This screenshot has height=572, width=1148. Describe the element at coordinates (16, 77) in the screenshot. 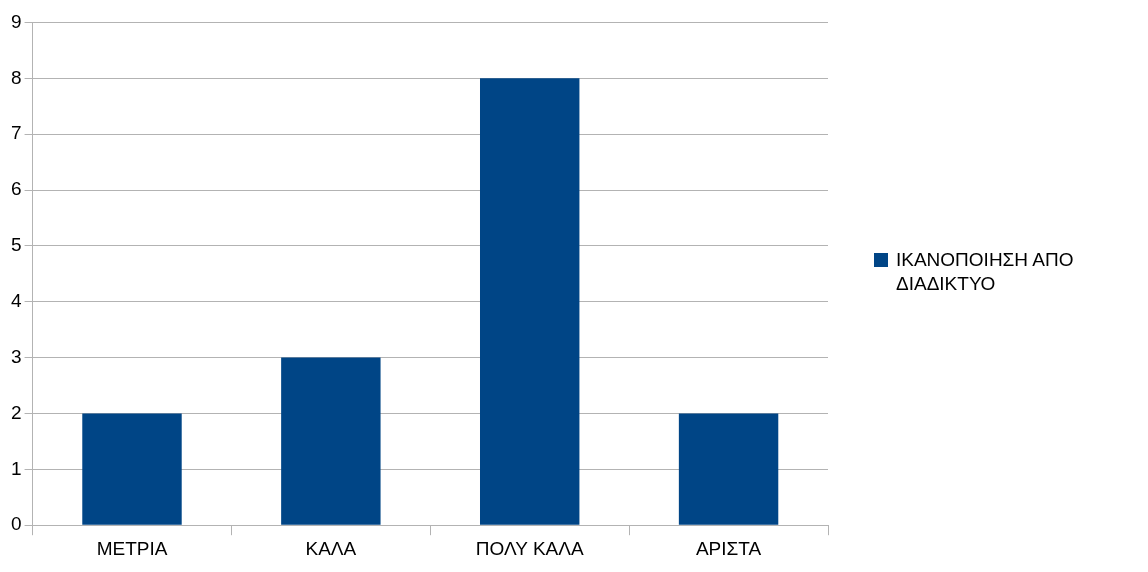

I see `y-tick-label: 8` at that location.